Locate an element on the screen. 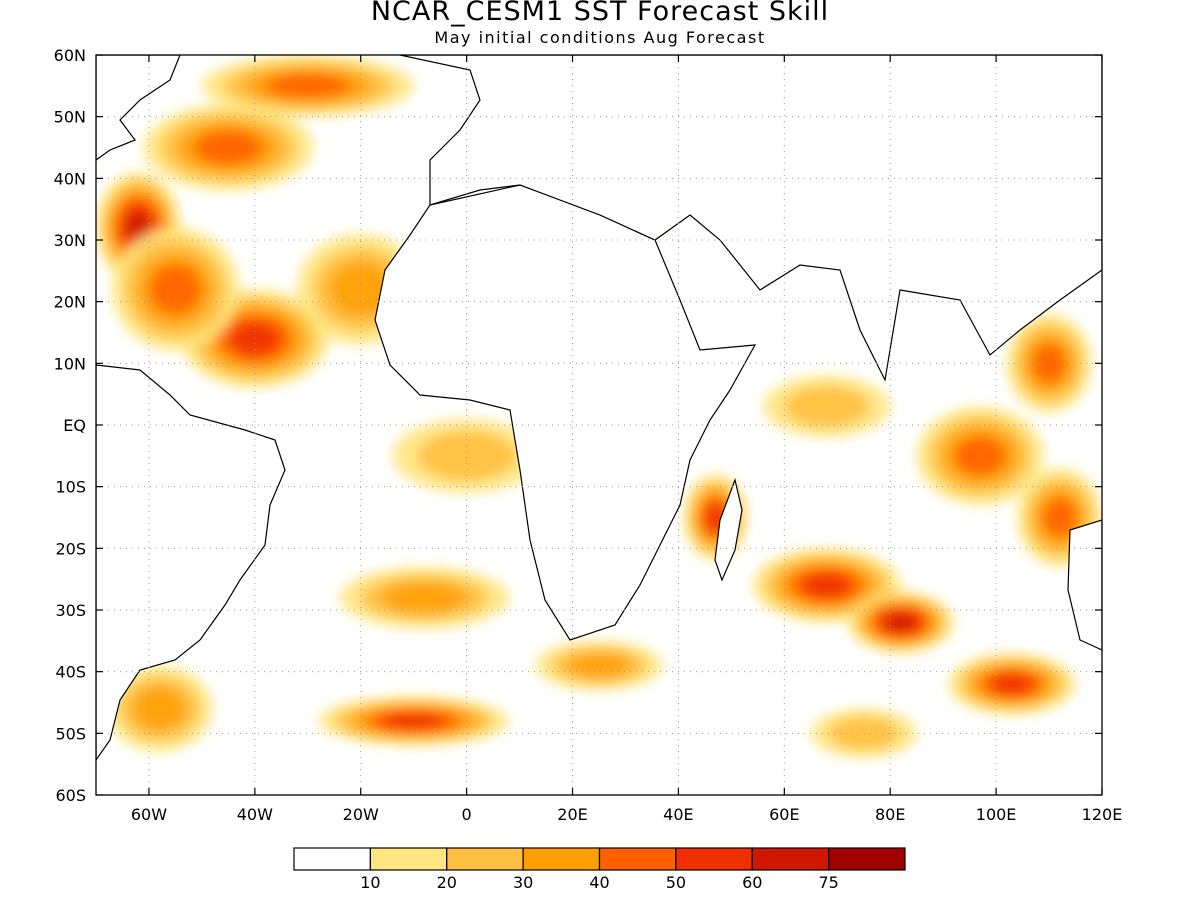  x-tick-label-6: 60E is located at coordinates (784, 814).